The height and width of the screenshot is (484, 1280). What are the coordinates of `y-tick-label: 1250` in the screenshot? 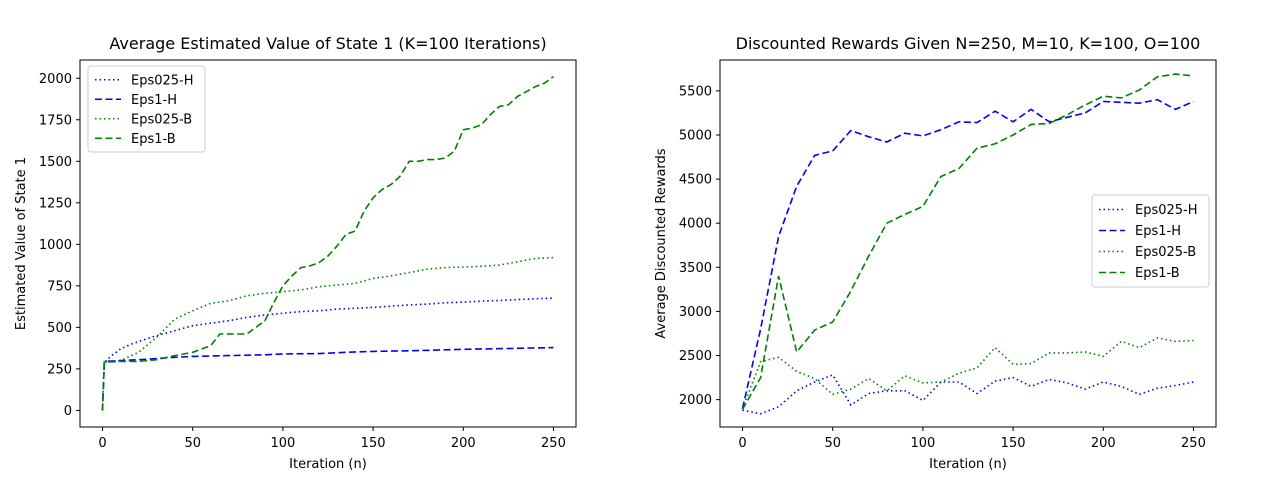 It's located at (55, 203).